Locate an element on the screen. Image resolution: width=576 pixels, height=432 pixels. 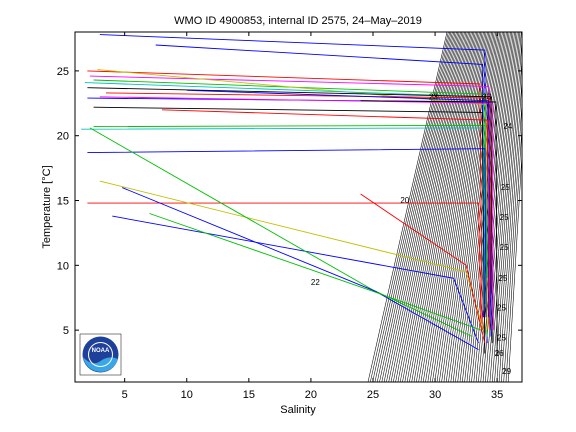
contour-label: 20 is located at coordinates (404, 200).